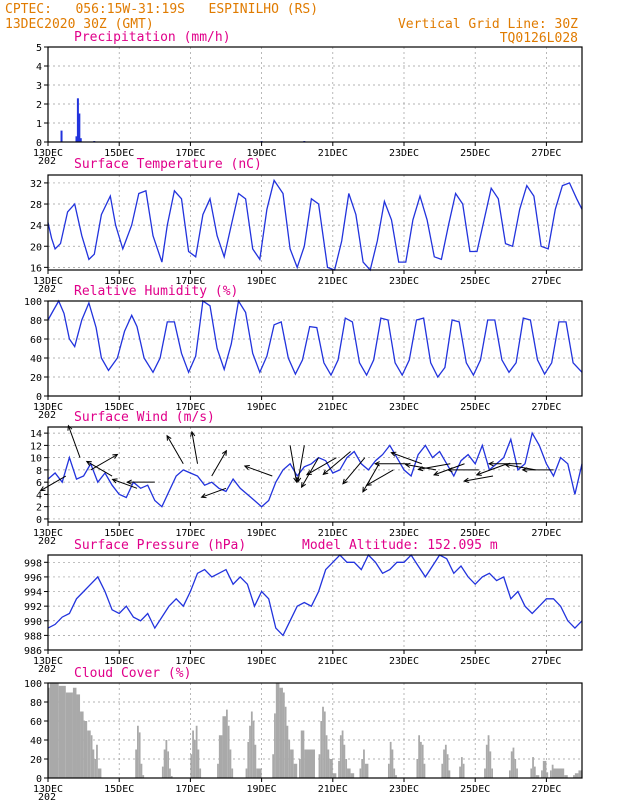 The image size is (618, 800). What do you see at coordinates (333, 533) in the screenshot?
I see `wind-xtick-label: 21DEC` at bounding box center [333, 533].